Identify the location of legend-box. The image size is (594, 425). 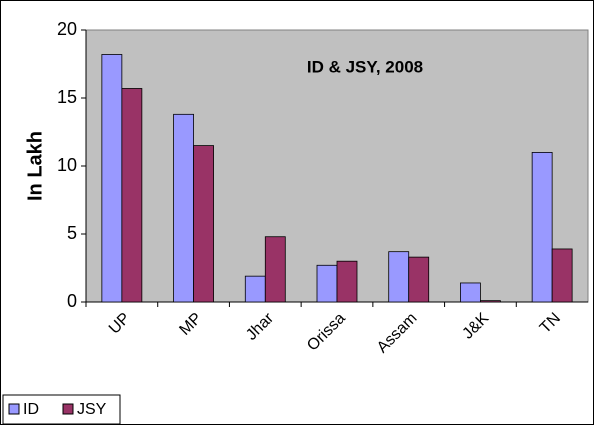
(61, 409).